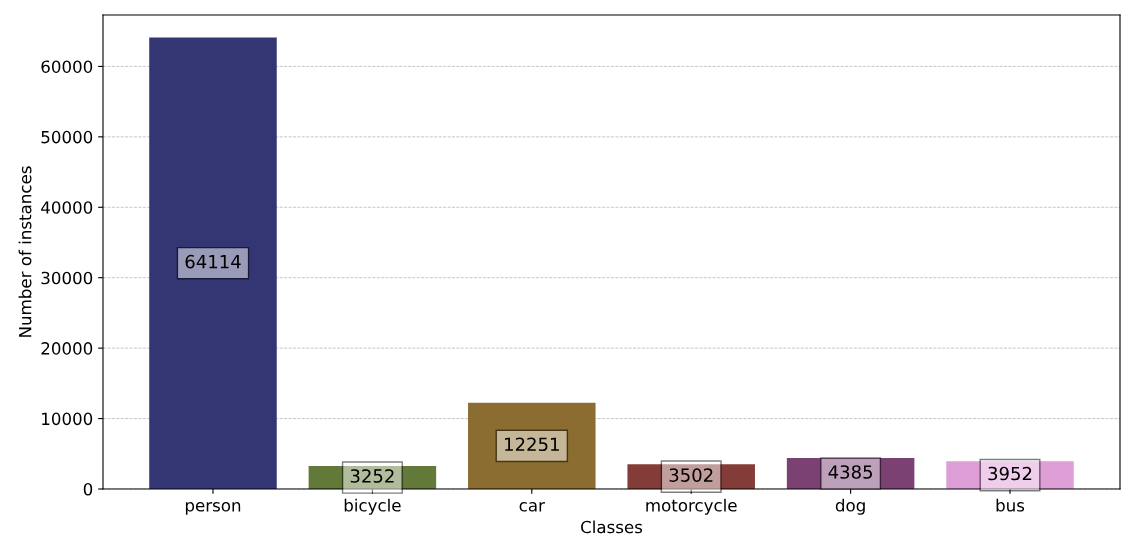 The height and width of the screenshot is (554, 1125). I want to click on x-axis-title: Classes, so click(612, 527).